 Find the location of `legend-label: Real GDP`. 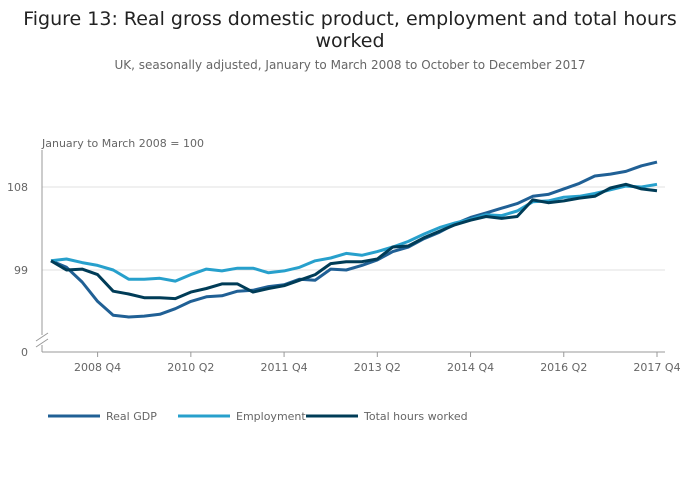

legend-label: Real GDP is located at coordinates (131, 416).